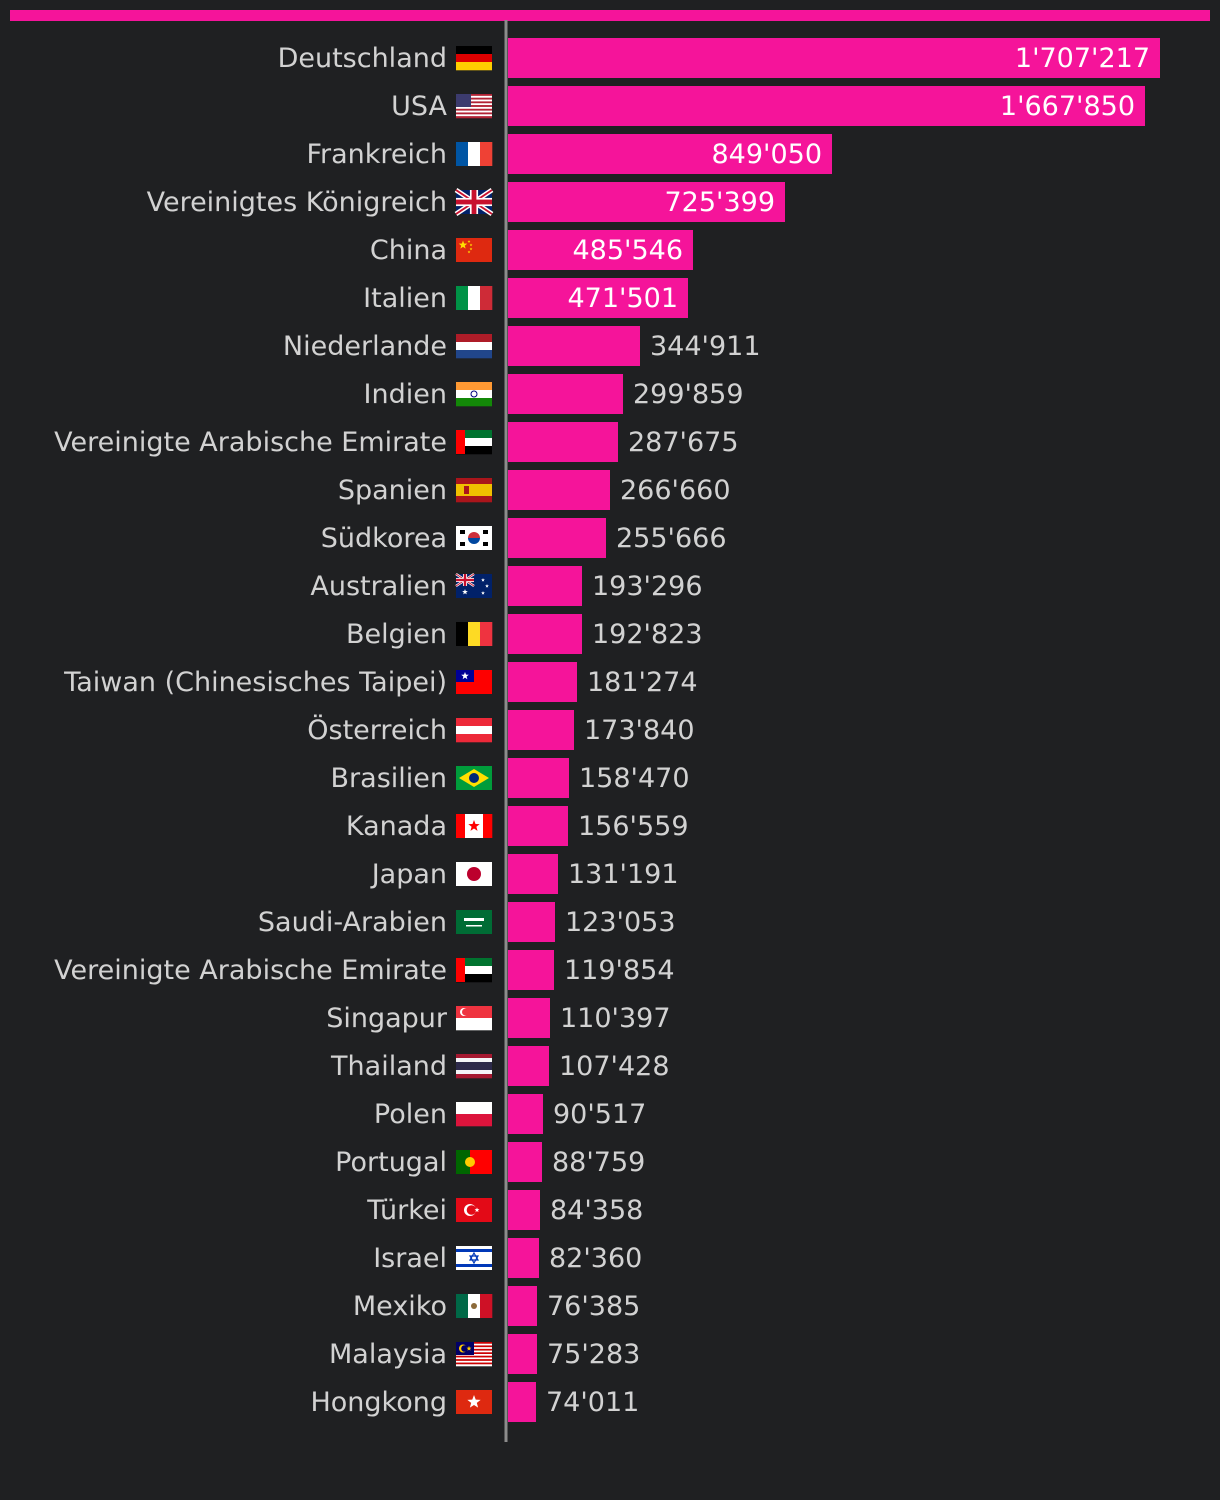  What do you see at coordinates (647, 634) in the screenshot?
I see `value-label: 192'823` at bounding box center [647, 634].